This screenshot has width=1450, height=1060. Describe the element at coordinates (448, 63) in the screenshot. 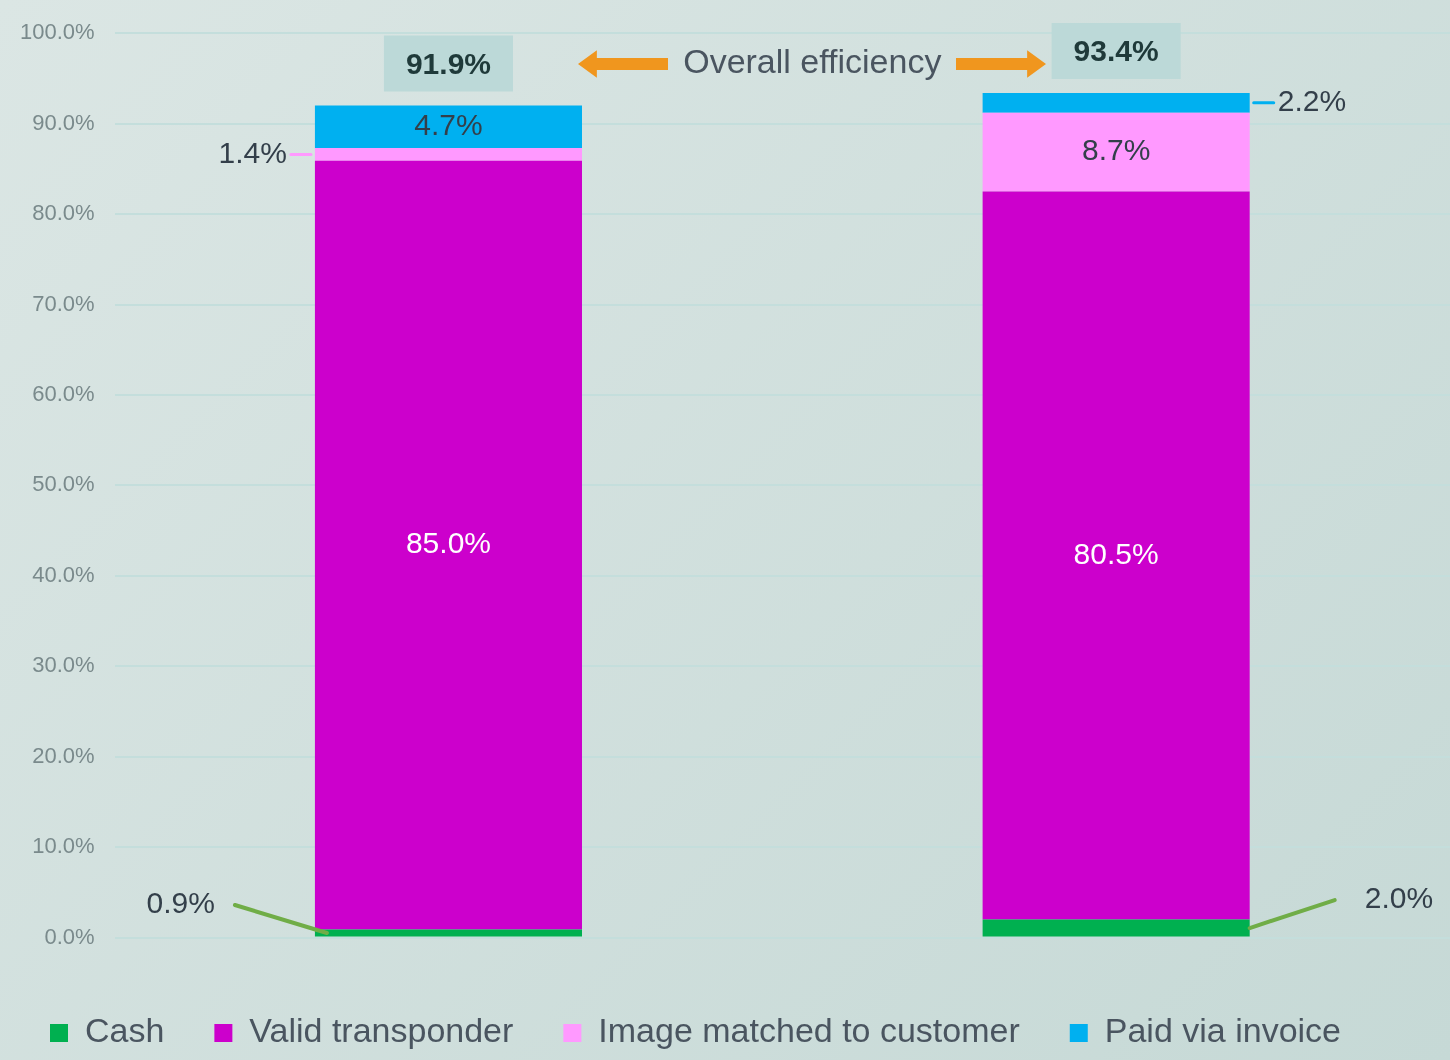

I see `total-label: 91.9%` at that location.